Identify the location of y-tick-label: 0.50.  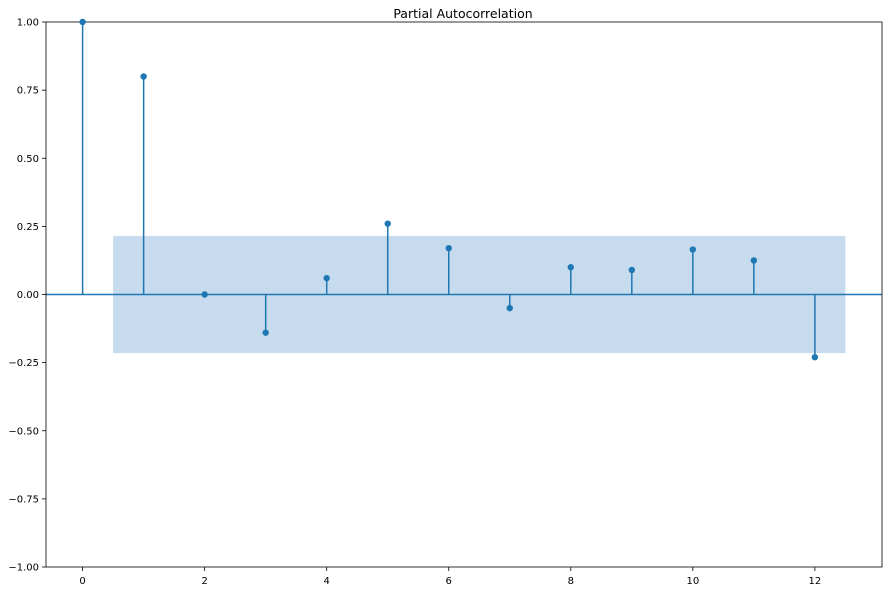
(28, 159).